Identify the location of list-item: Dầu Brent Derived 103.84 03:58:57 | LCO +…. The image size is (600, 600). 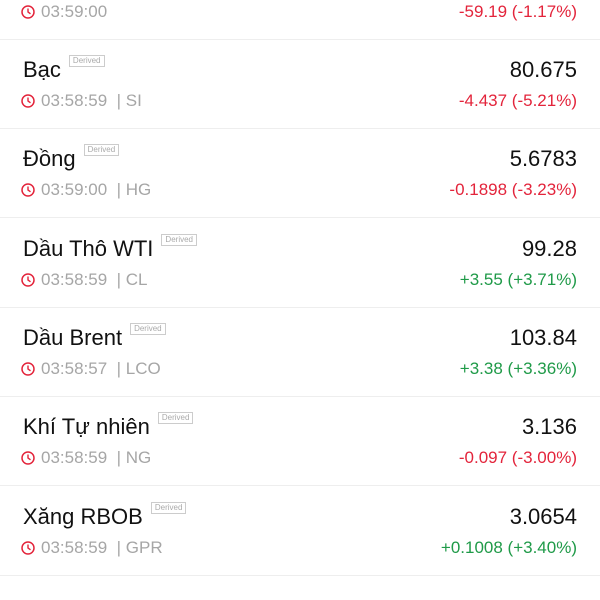
(300, 352).